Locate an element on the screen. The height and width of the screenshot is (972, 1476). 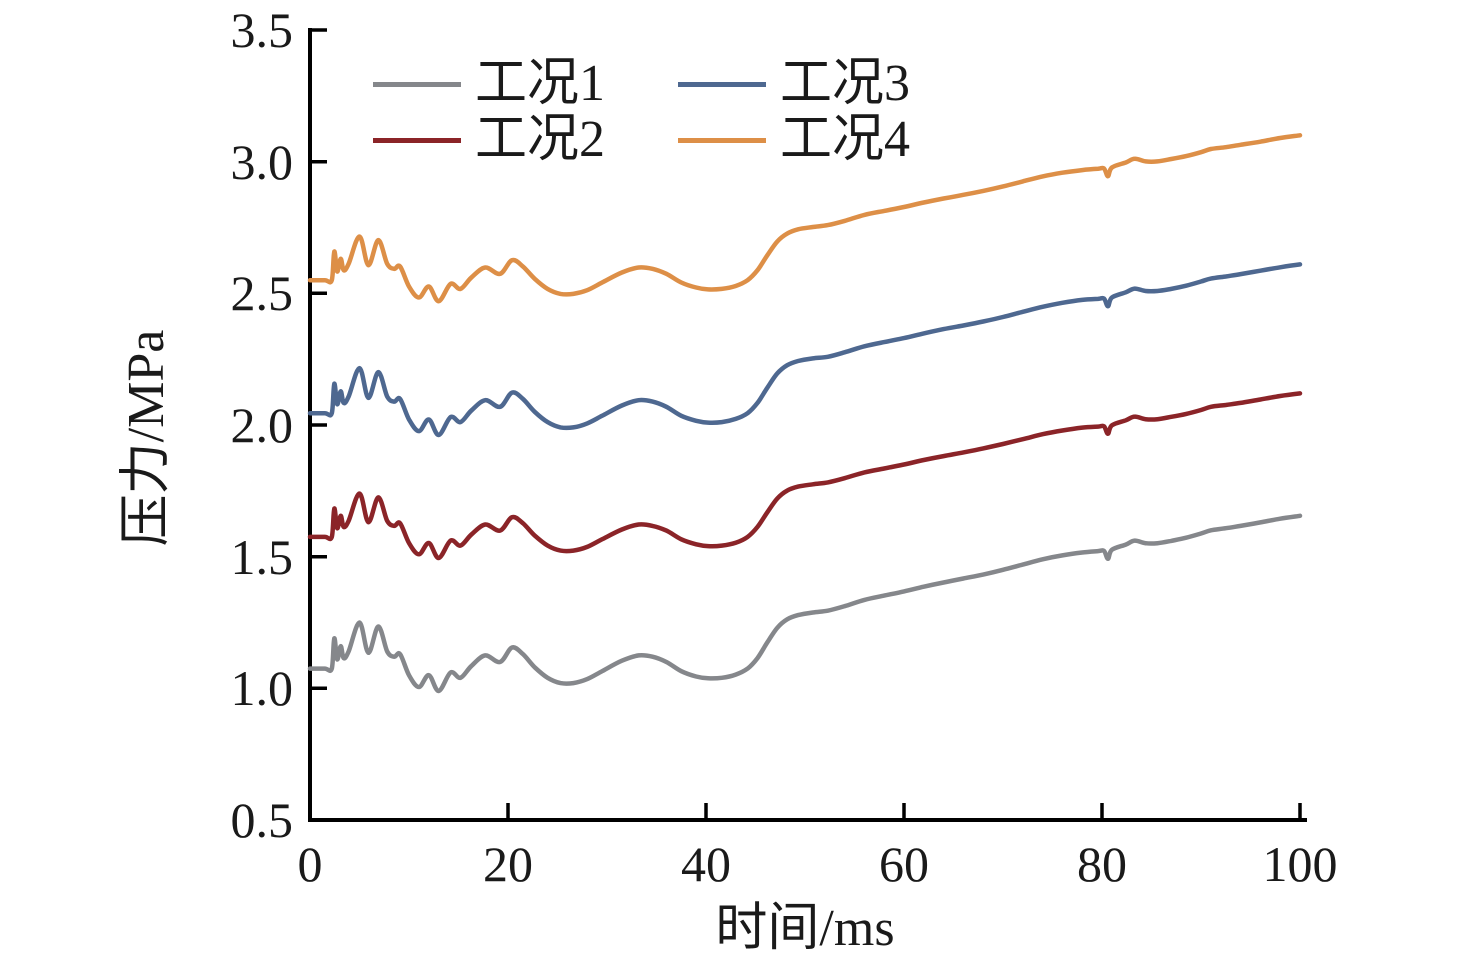
legend-entry-case3: 工况3 is located at coordinates (794, 84).